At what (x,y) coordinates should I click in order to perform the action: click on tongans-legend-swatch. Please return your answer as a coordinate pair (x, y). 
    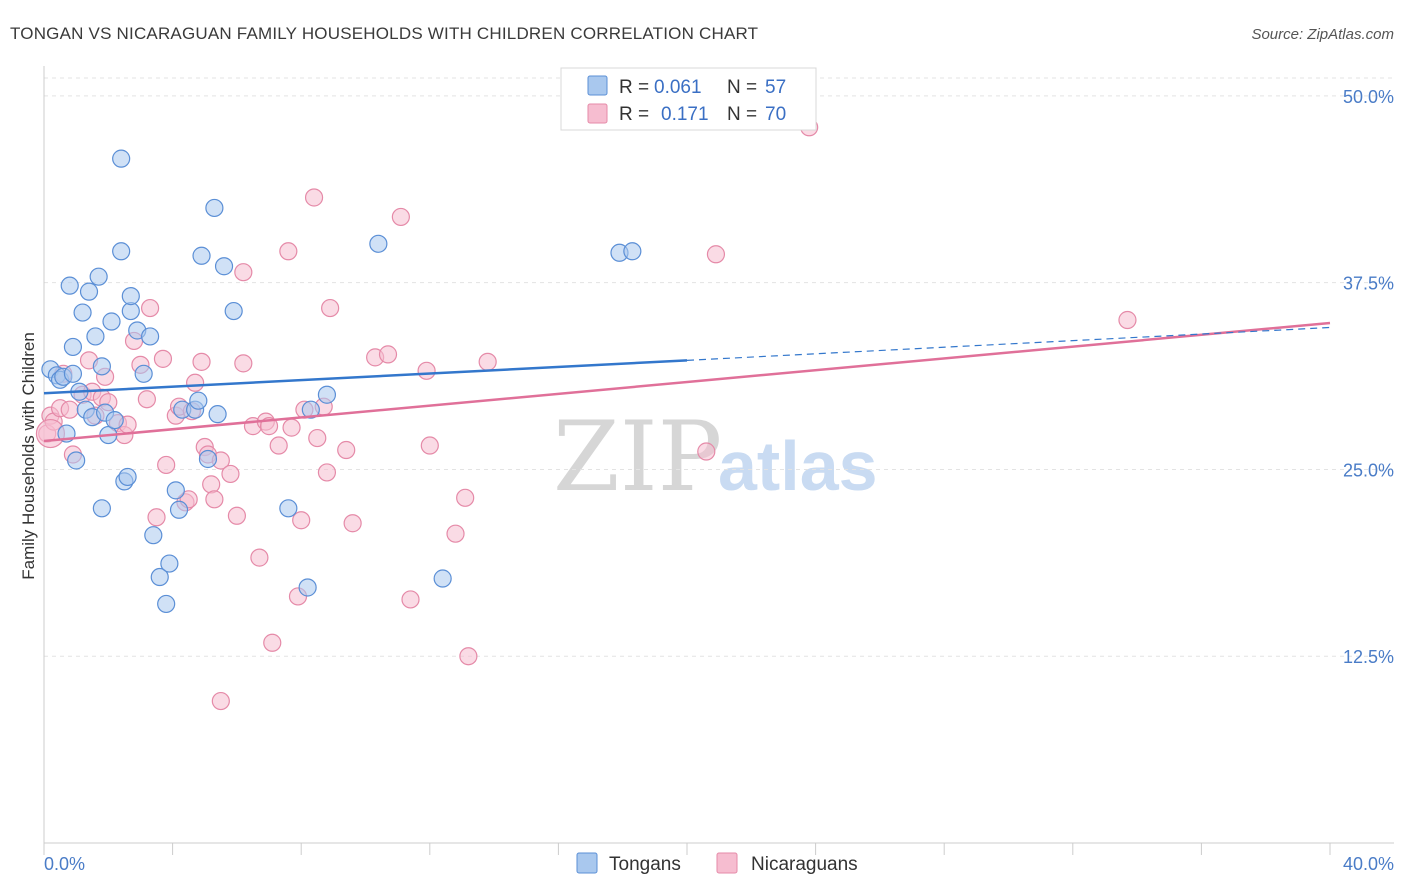
    Looking at the image, I should click on (587, 863).